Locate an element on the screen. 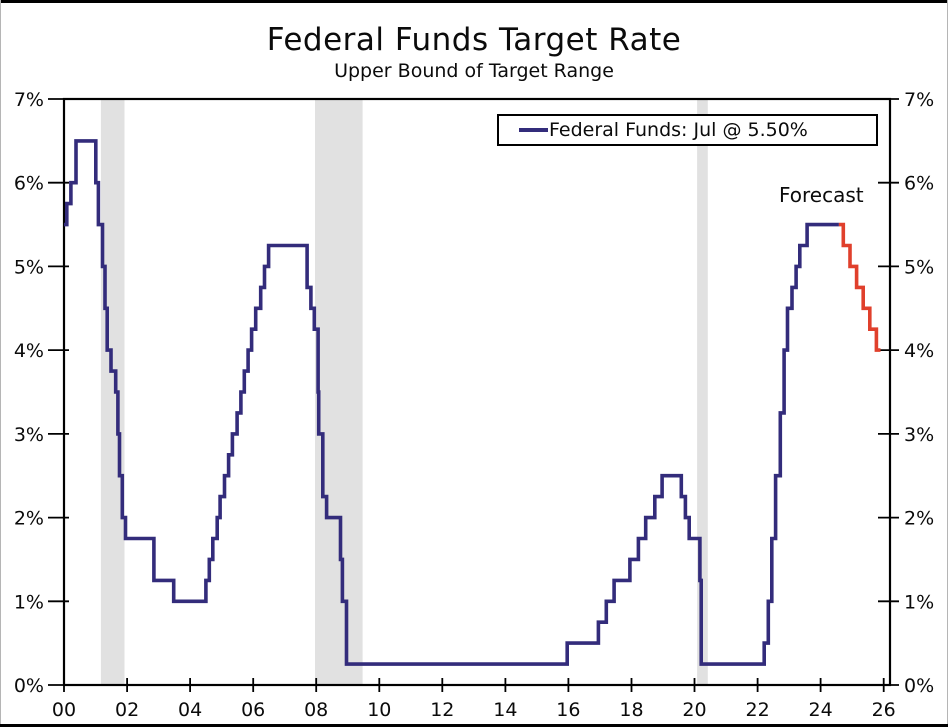 This screenshot has width=948, height=727. x-tick-label: 16 is located at coordinates (568, 710).